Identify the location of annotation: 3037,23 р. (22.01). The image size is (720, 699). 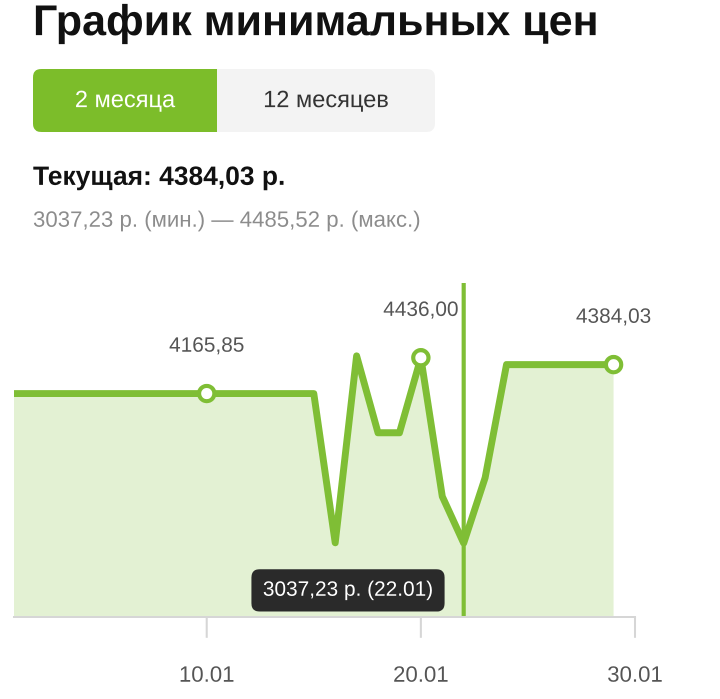
(348, 590).